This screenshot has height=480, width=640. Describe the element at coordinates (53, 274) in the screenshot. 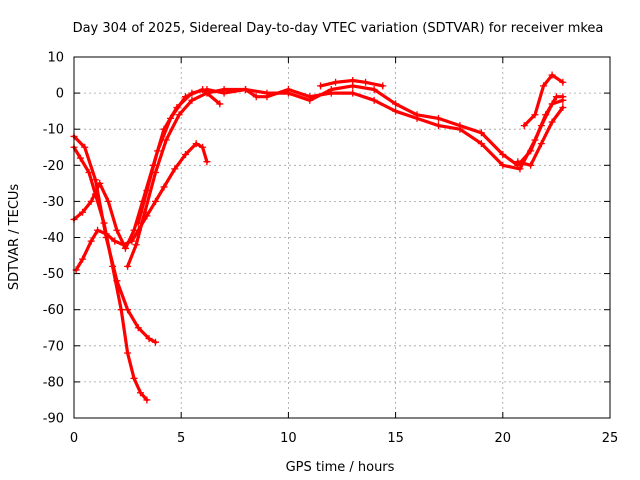

I see `y-tick-label: -50` at that location.